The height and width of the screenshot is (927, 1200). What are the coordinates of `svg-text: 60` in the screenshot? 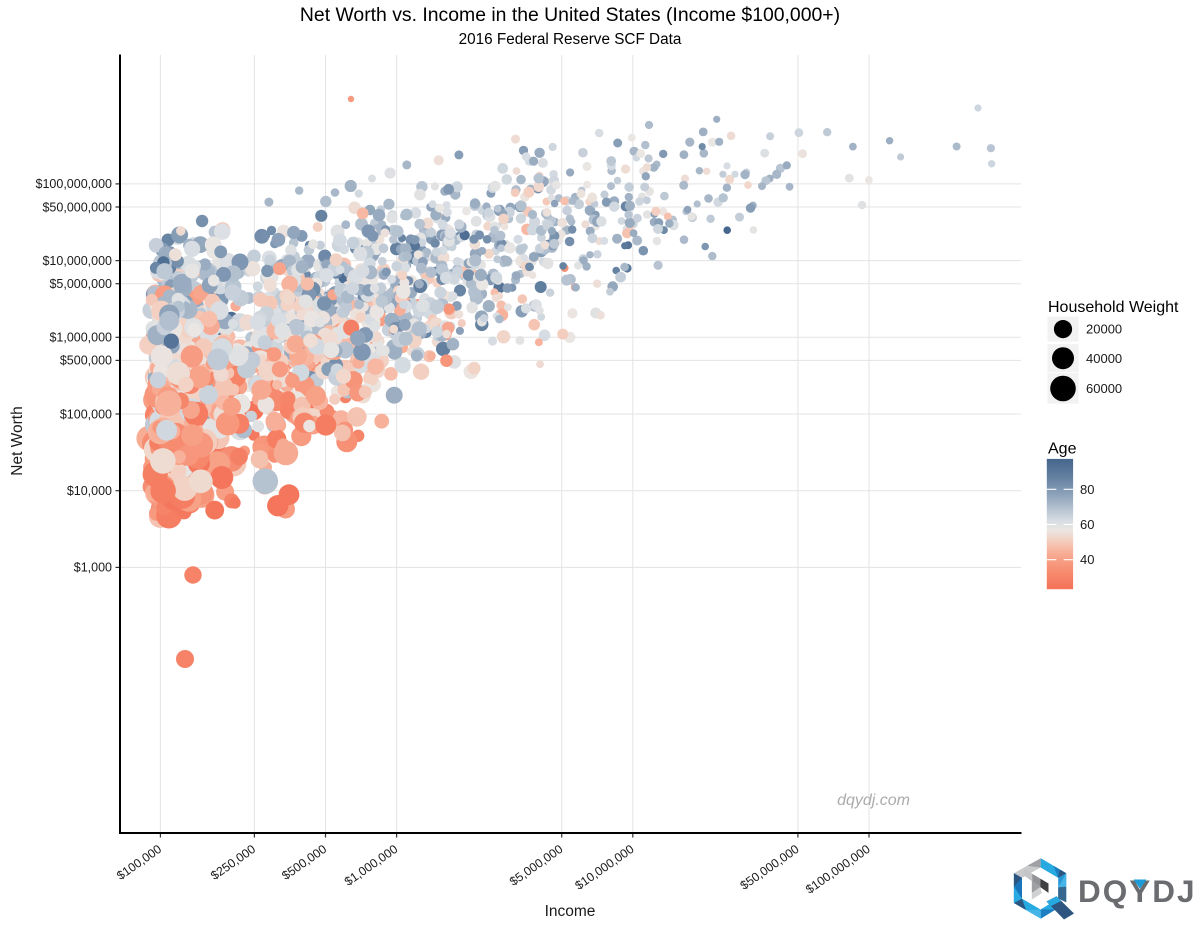 It's located at (1087, 524).